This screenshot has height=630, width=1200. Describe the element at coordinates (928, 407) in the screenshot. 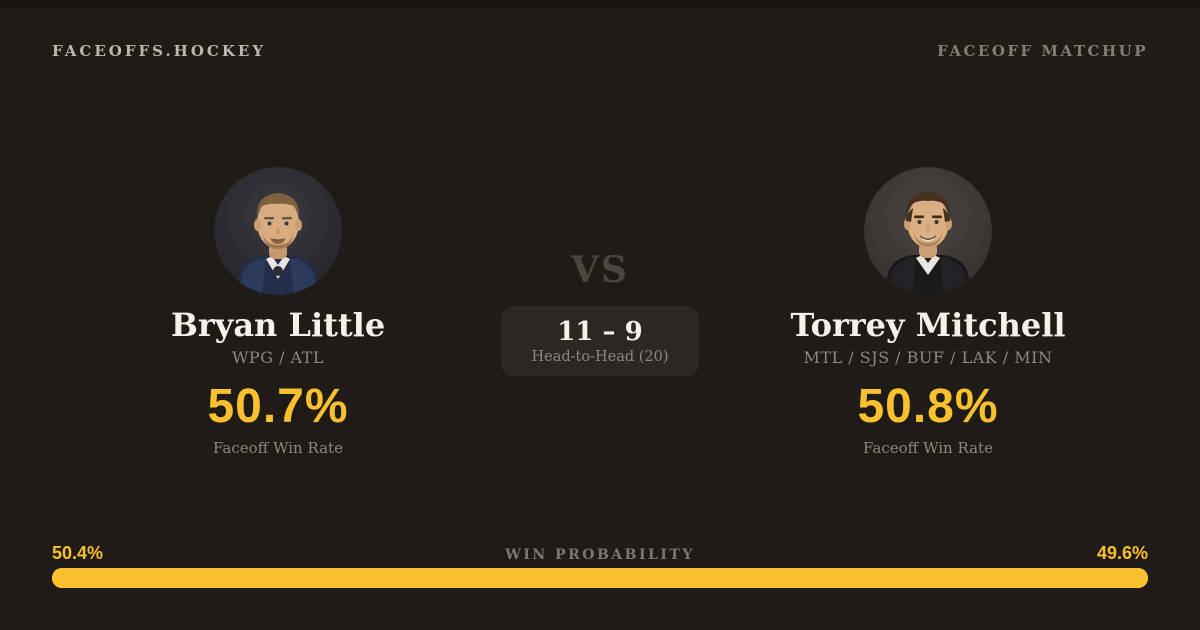

I see `player-winrate-right: 50.8%` at that location.